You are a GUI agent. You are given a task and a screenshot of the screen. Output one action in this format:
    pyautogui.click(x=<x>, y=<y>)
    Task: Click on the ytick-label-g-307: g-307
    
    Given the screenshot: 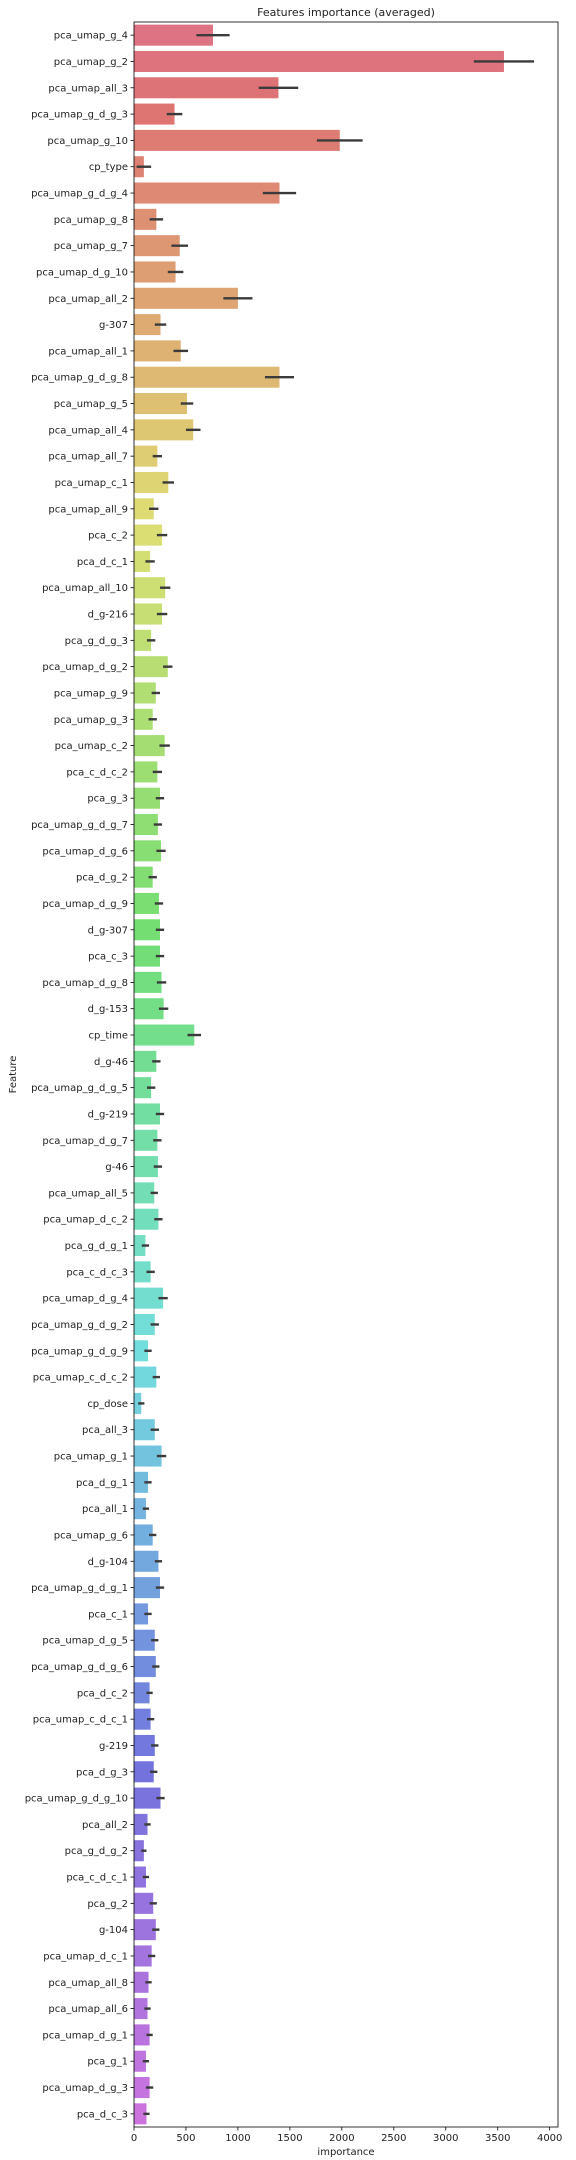 What is the action you would take?
    pyautogui.click(x=113, y=325)
    